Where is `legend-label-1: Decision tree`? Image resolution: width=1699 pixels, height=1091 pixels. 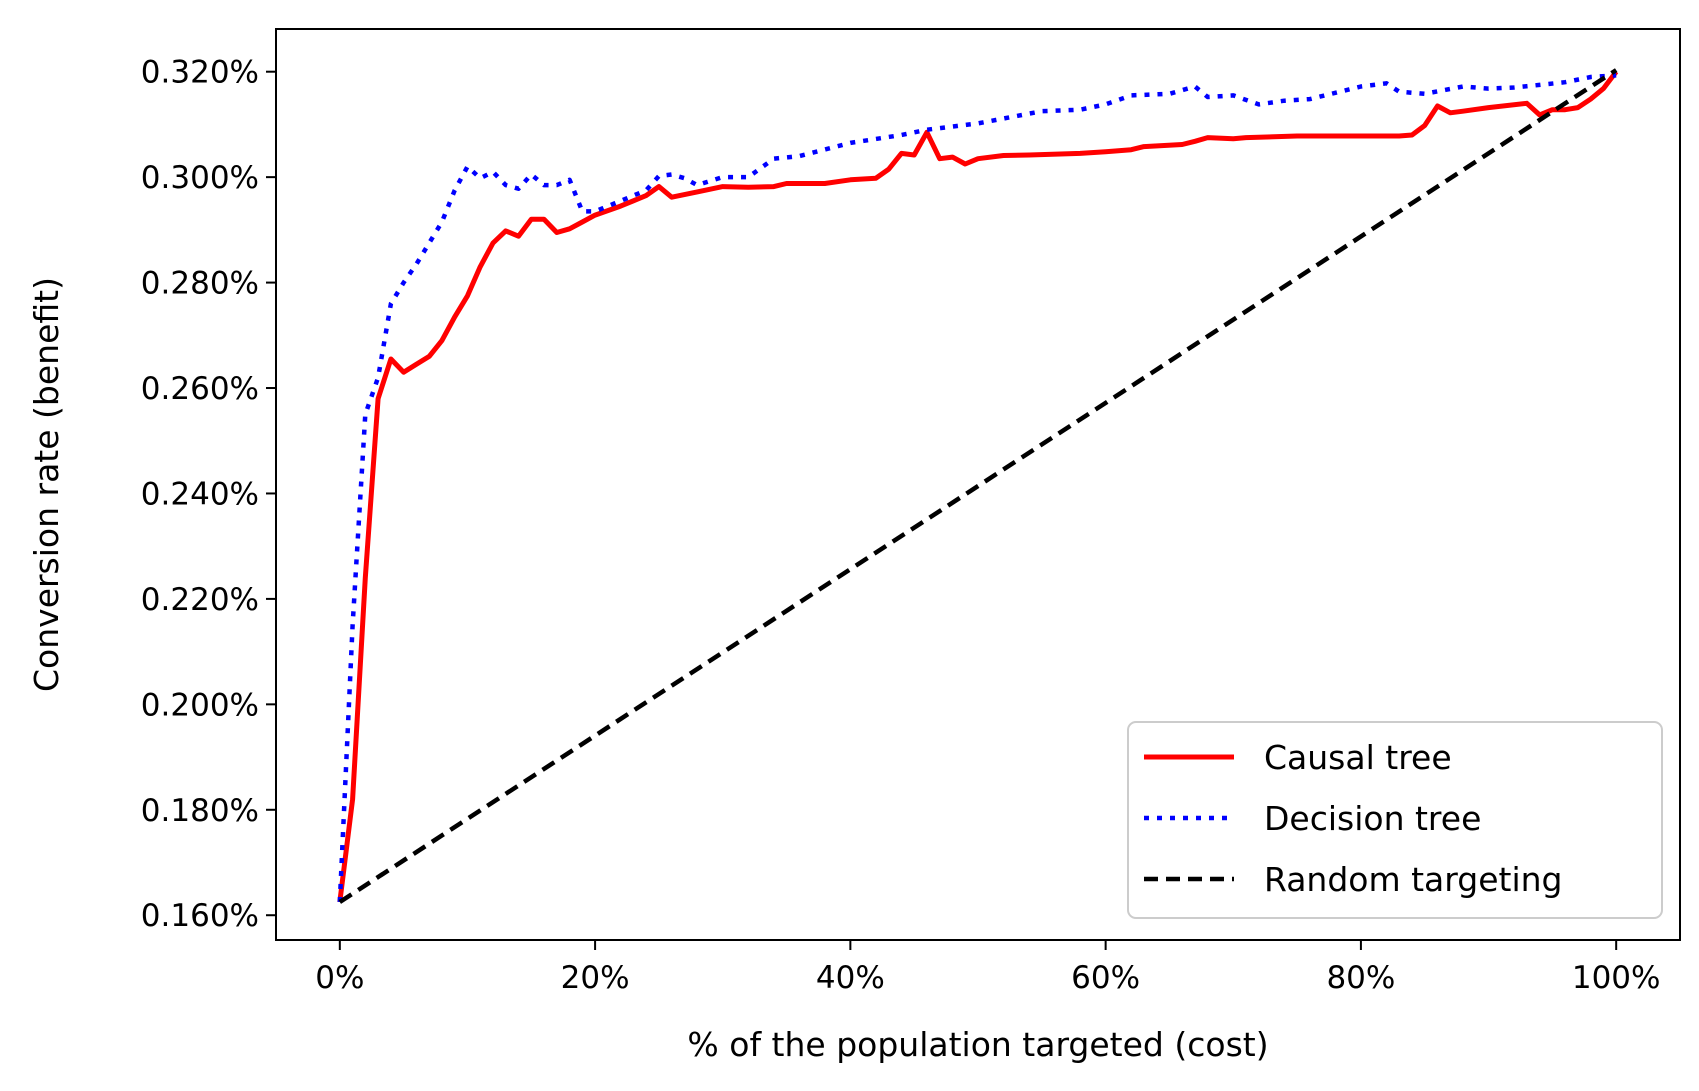 legend-label-1: Decision tree is located at coordinates (1372, 818).